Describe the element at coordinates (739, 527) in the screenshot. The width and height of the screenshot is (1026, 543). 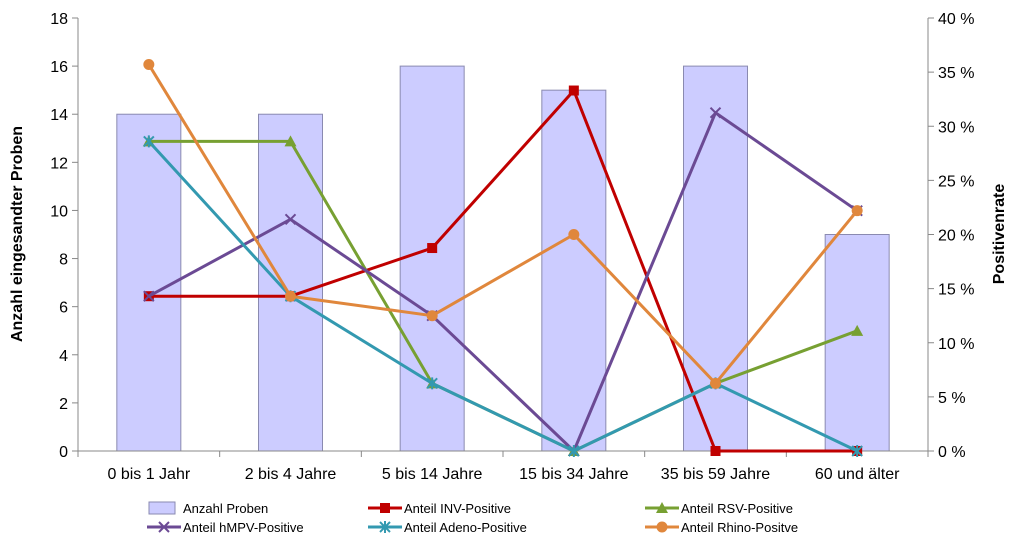
I see `legend-label-5: Anteil Rhino-Positve` at that location.